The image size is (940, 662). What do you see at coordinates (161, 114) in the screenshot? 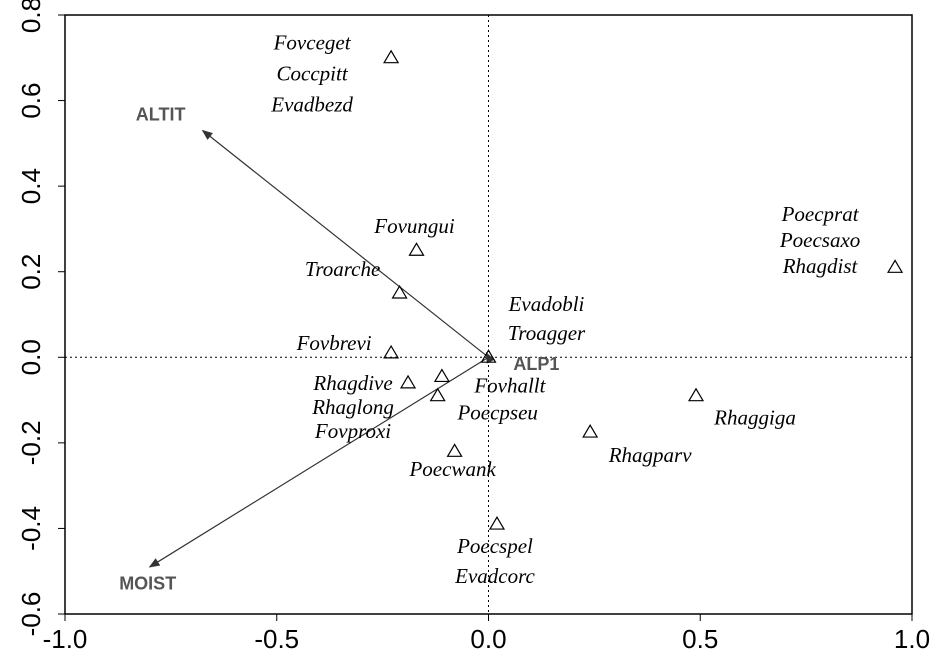
I see `arrow-label: ALTIT` at bounding box center [161, 114].